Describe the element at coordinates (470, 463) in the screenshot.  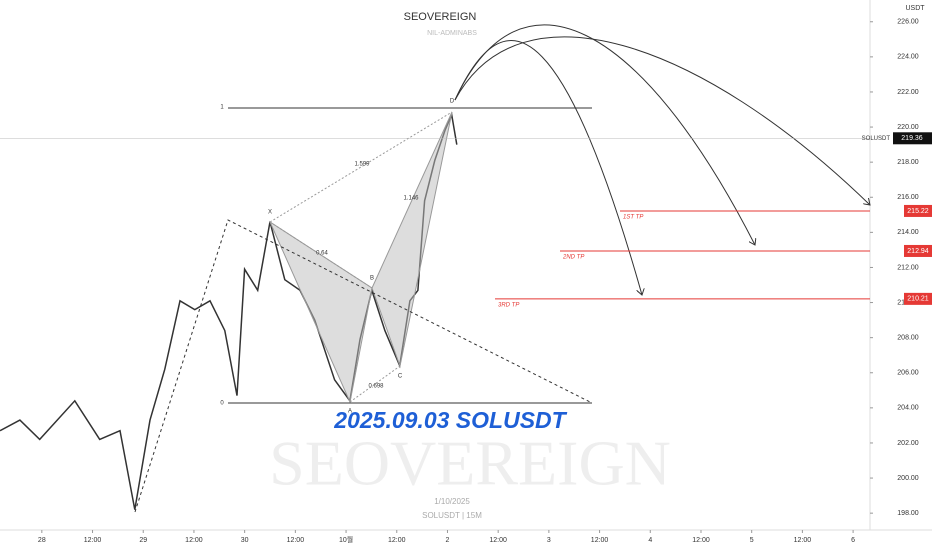
I see `watermark: SEOVEREIGN` at that location.